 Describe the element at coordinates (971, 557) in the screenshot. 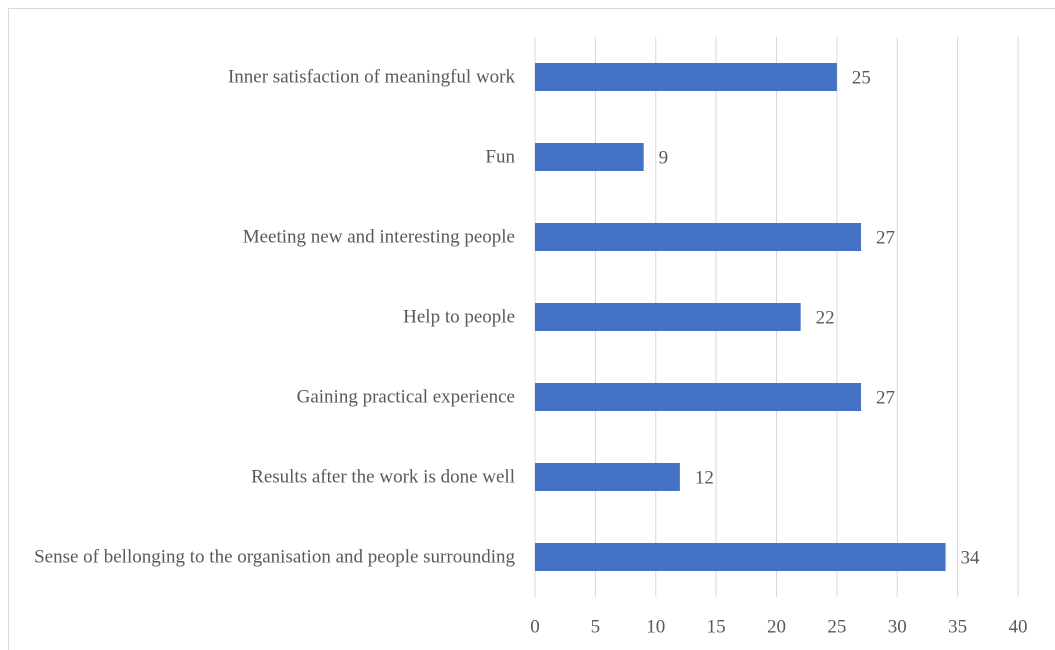

I see `data-label: 34` at that location.